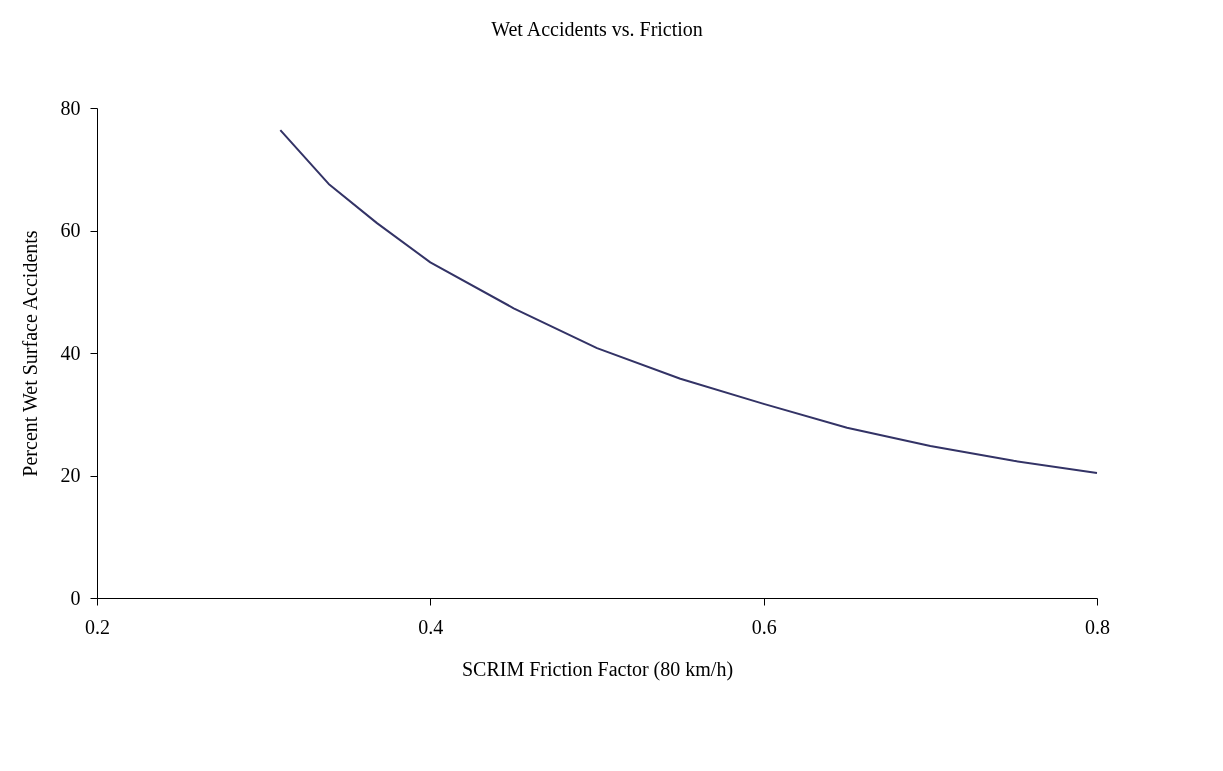 This screenshot has height=771, width=1223. Describe the element at coordinates (431, 626) in the screenshot. I see `x-tick-label: 0.4` at that location.